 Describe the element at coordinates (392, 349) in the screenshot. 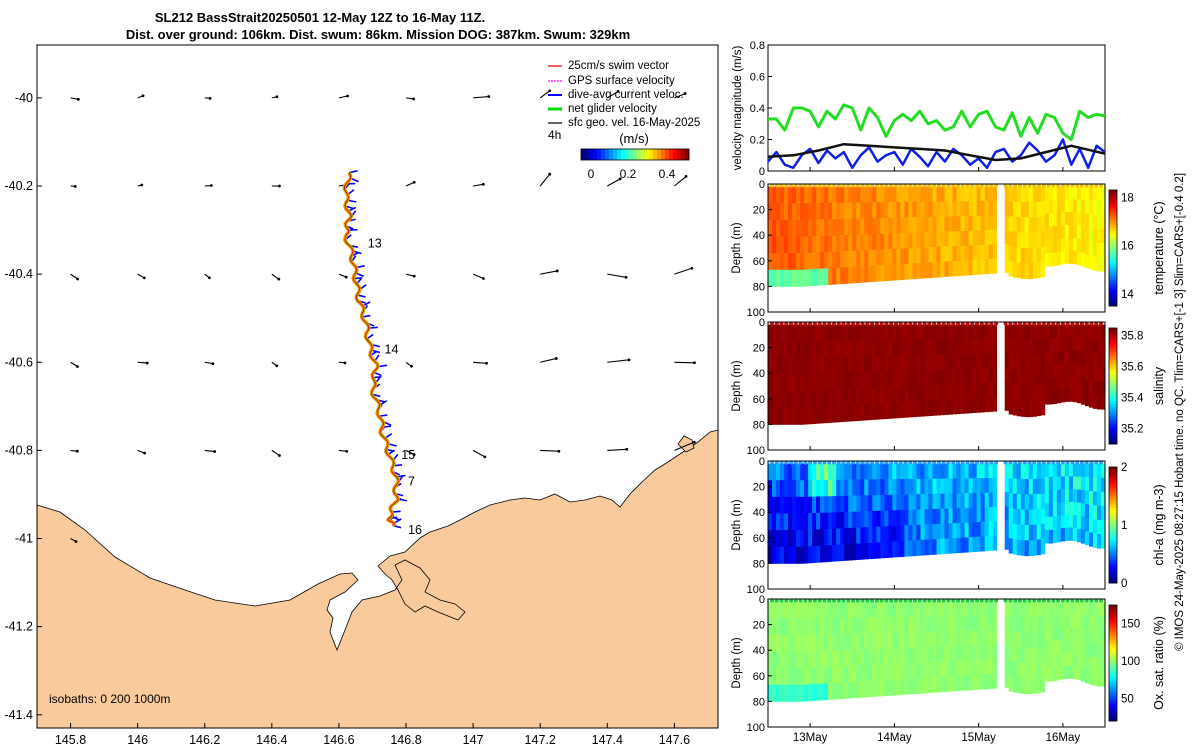

I see `track-day-label: 14` at that location.